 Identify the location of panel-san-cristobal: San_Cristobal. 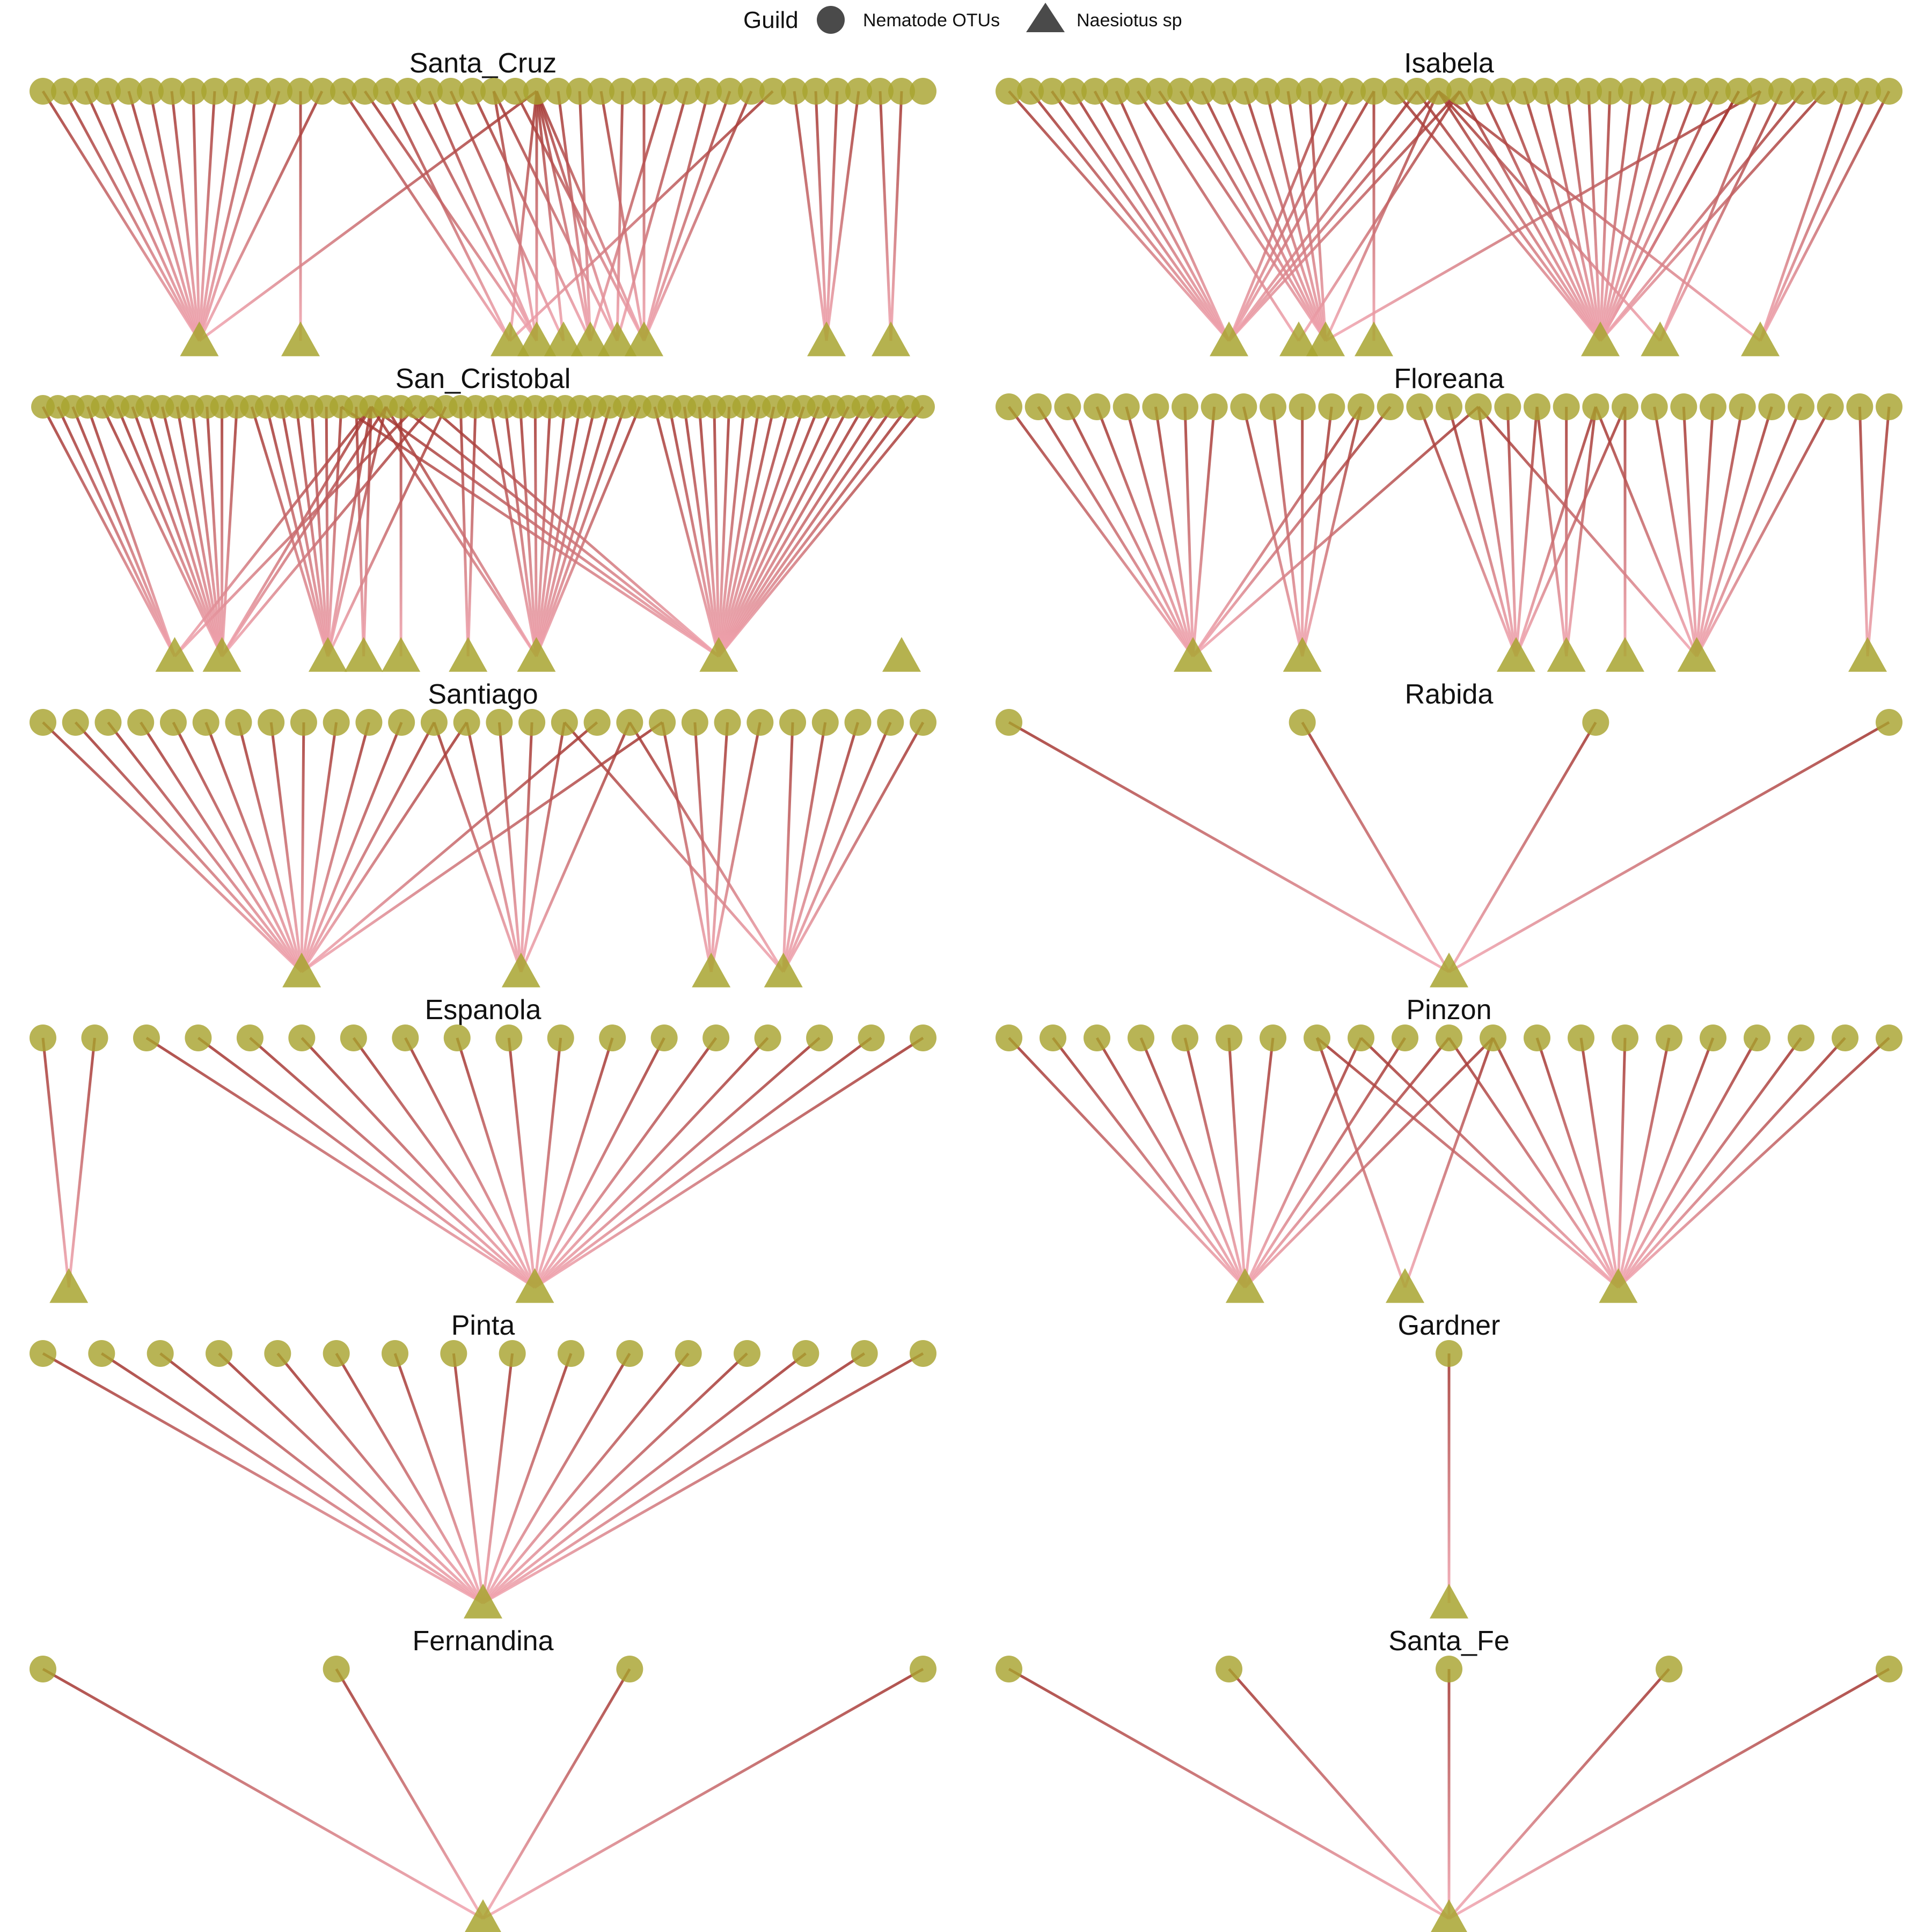
(483, 517).